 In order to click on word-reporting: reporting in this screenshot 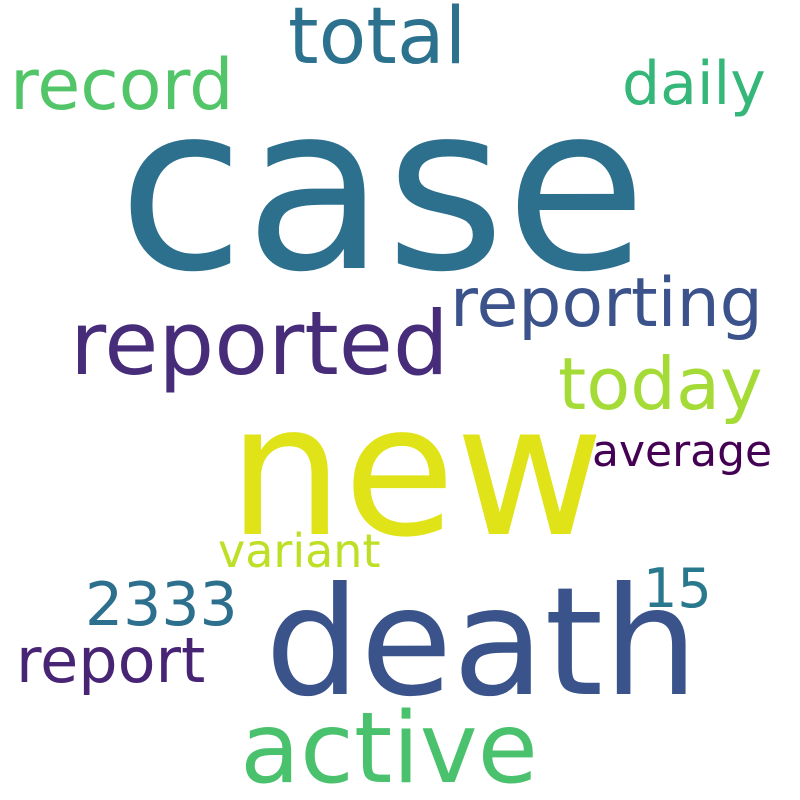, I will do `click(606, 303)`.